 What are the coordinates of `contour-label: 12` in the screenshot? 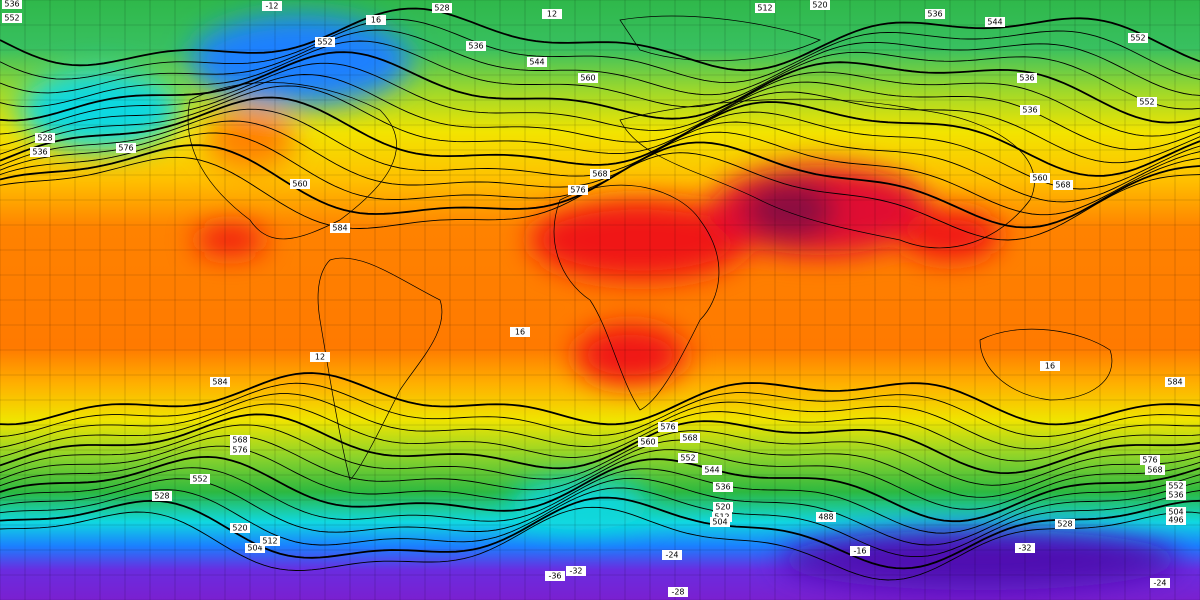 It's located at (552, 14).